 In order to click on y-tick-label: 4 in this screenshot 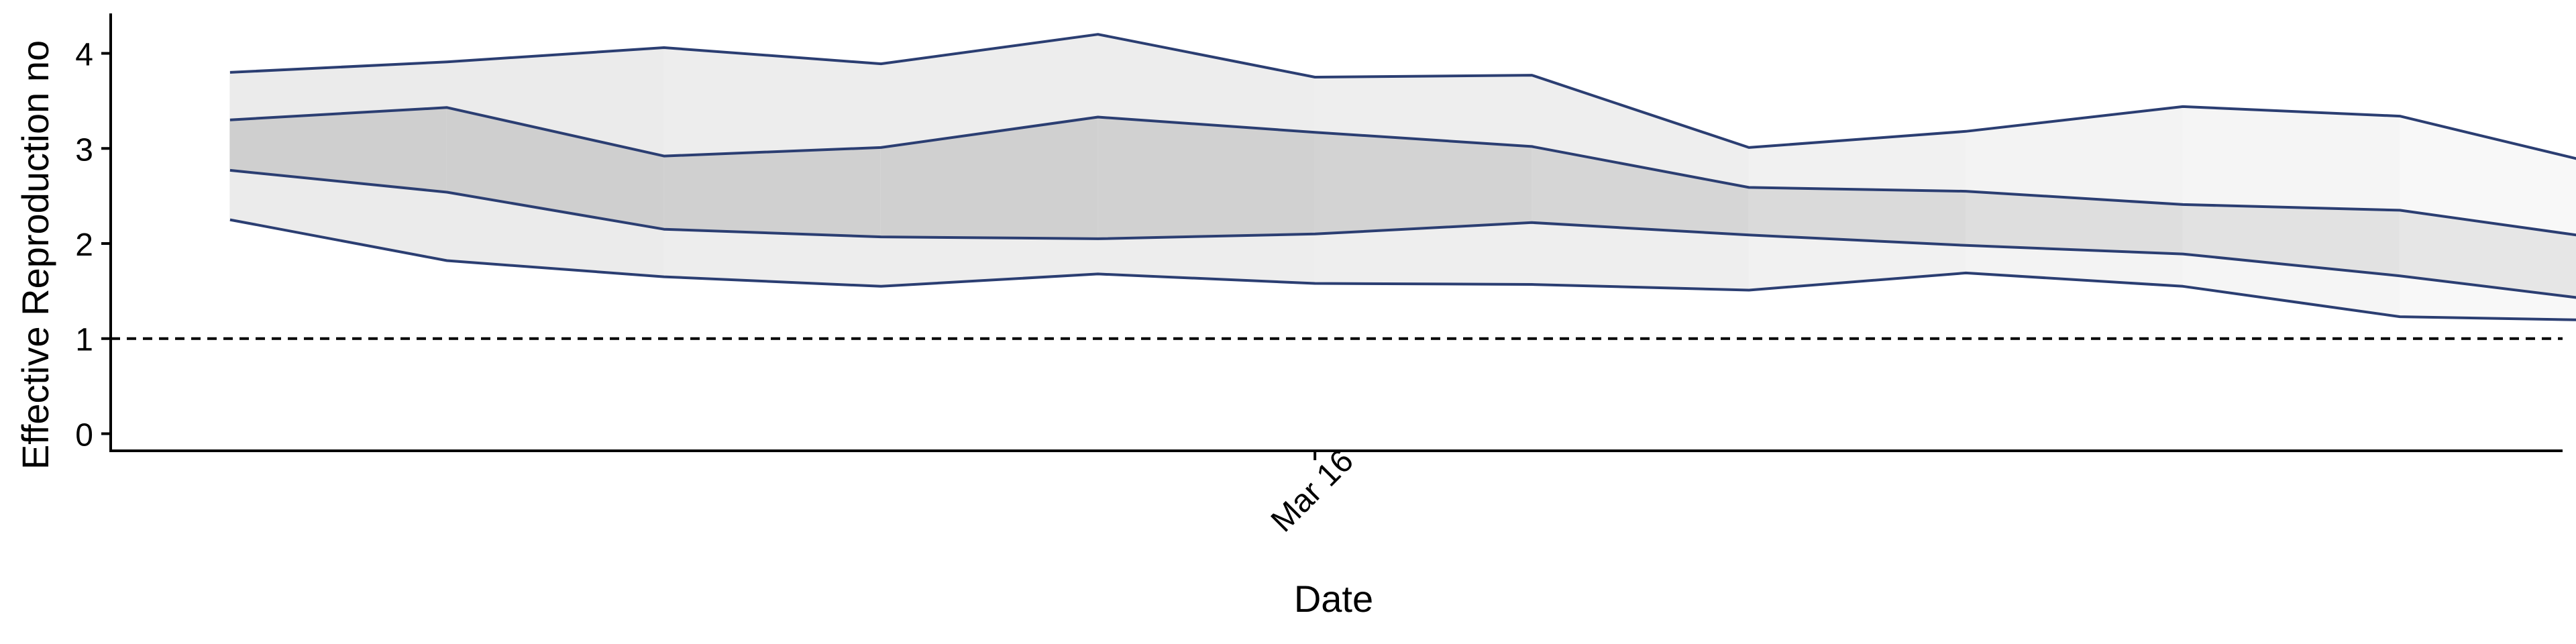, I will do `click(84, 55)`.